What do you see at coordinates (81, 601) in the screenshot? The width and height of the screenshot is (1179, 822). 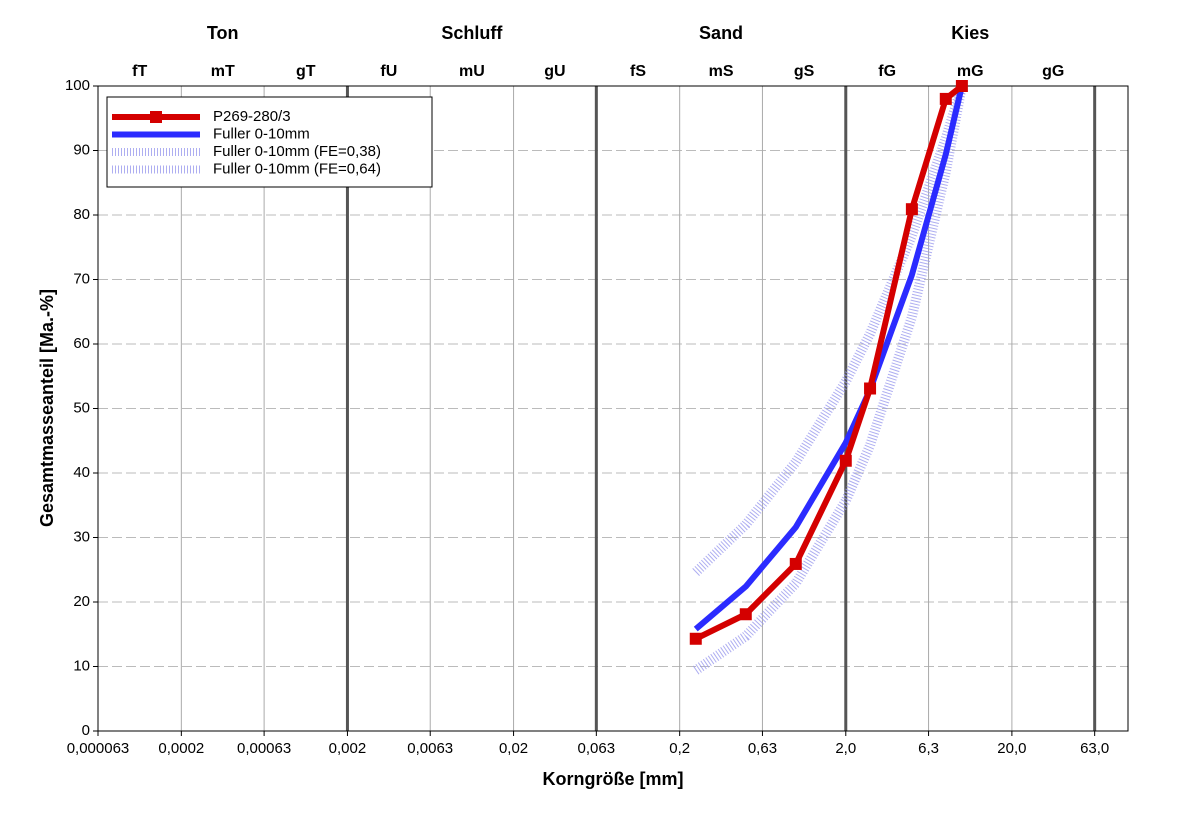 I see `y-tick-label: 20` at bounding box center [81, 601].